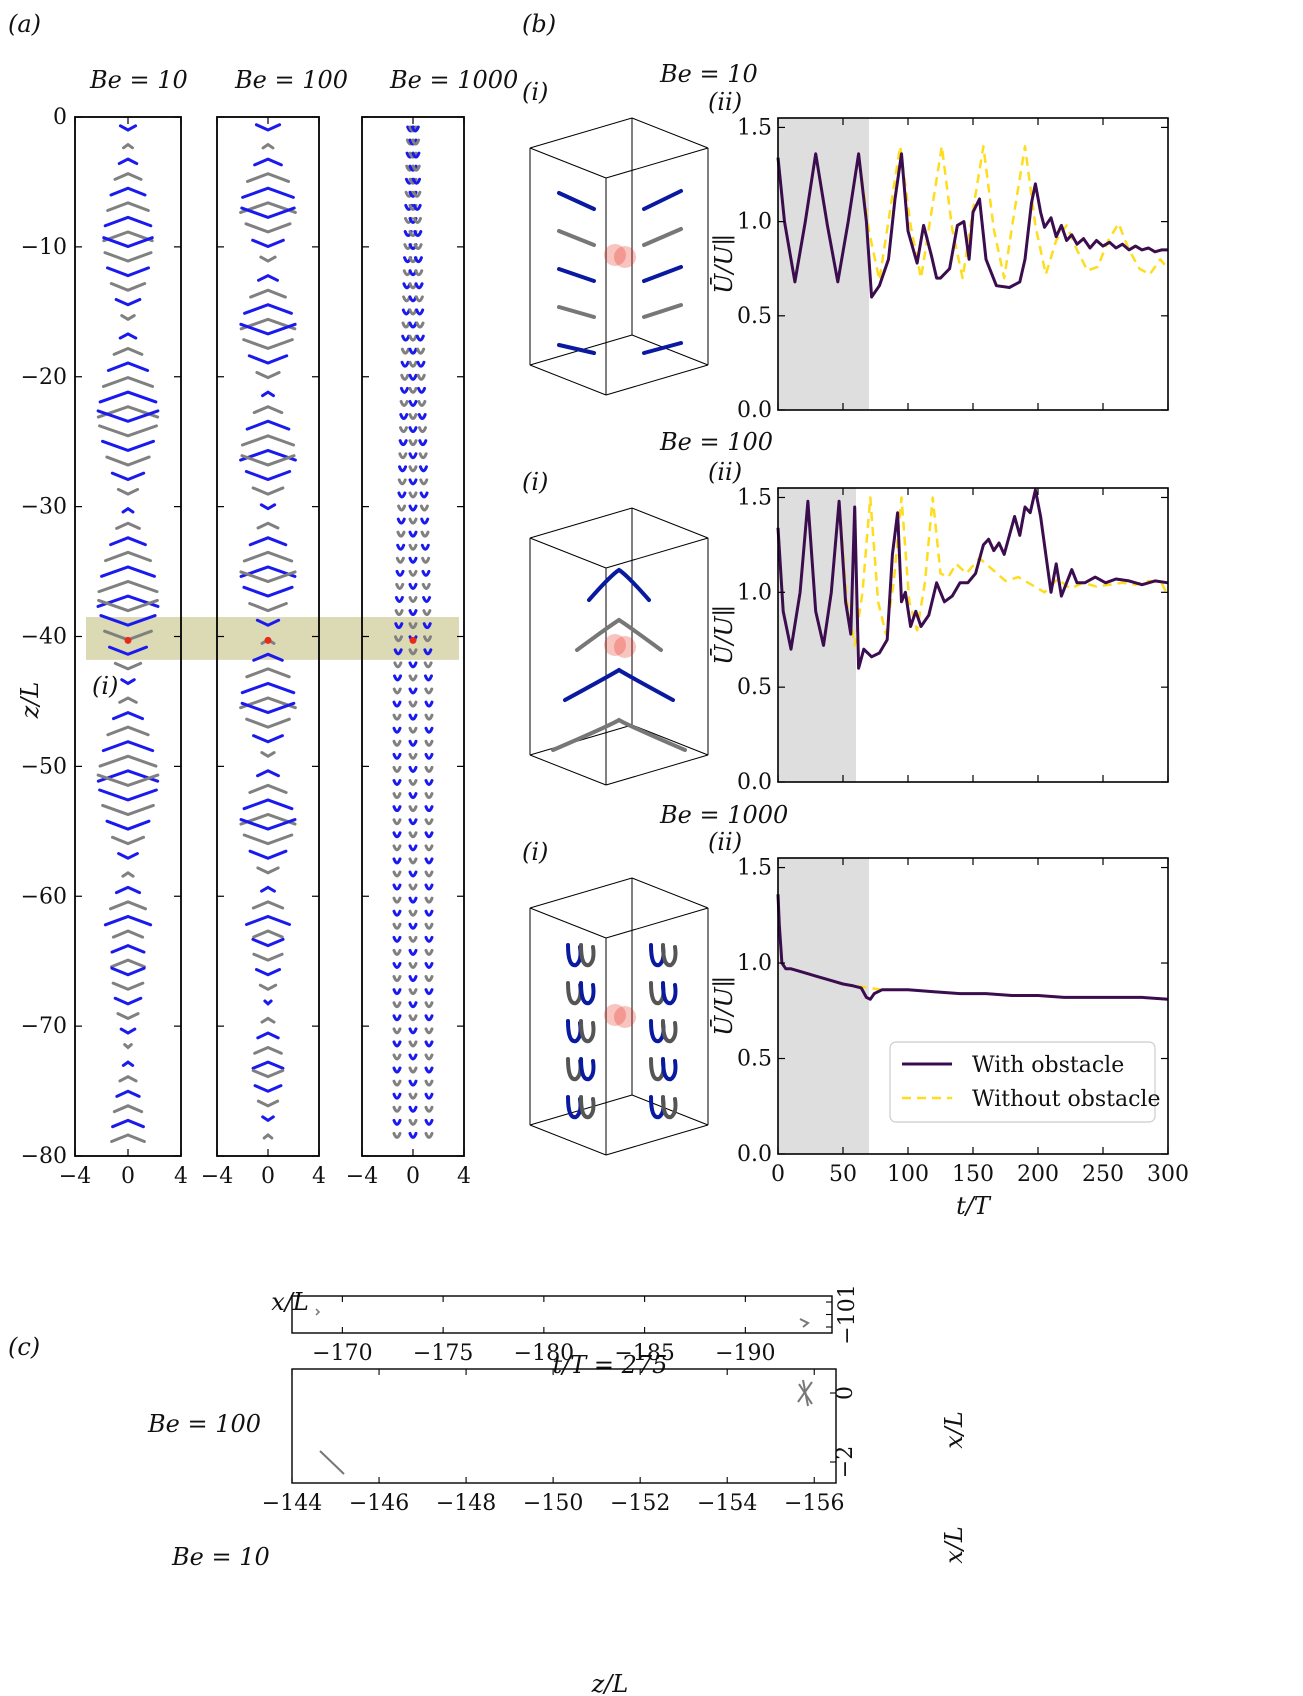  Describe the element at coordinates (640, 1503) in the screenshot. I see `xtick-label: −152` at that location.